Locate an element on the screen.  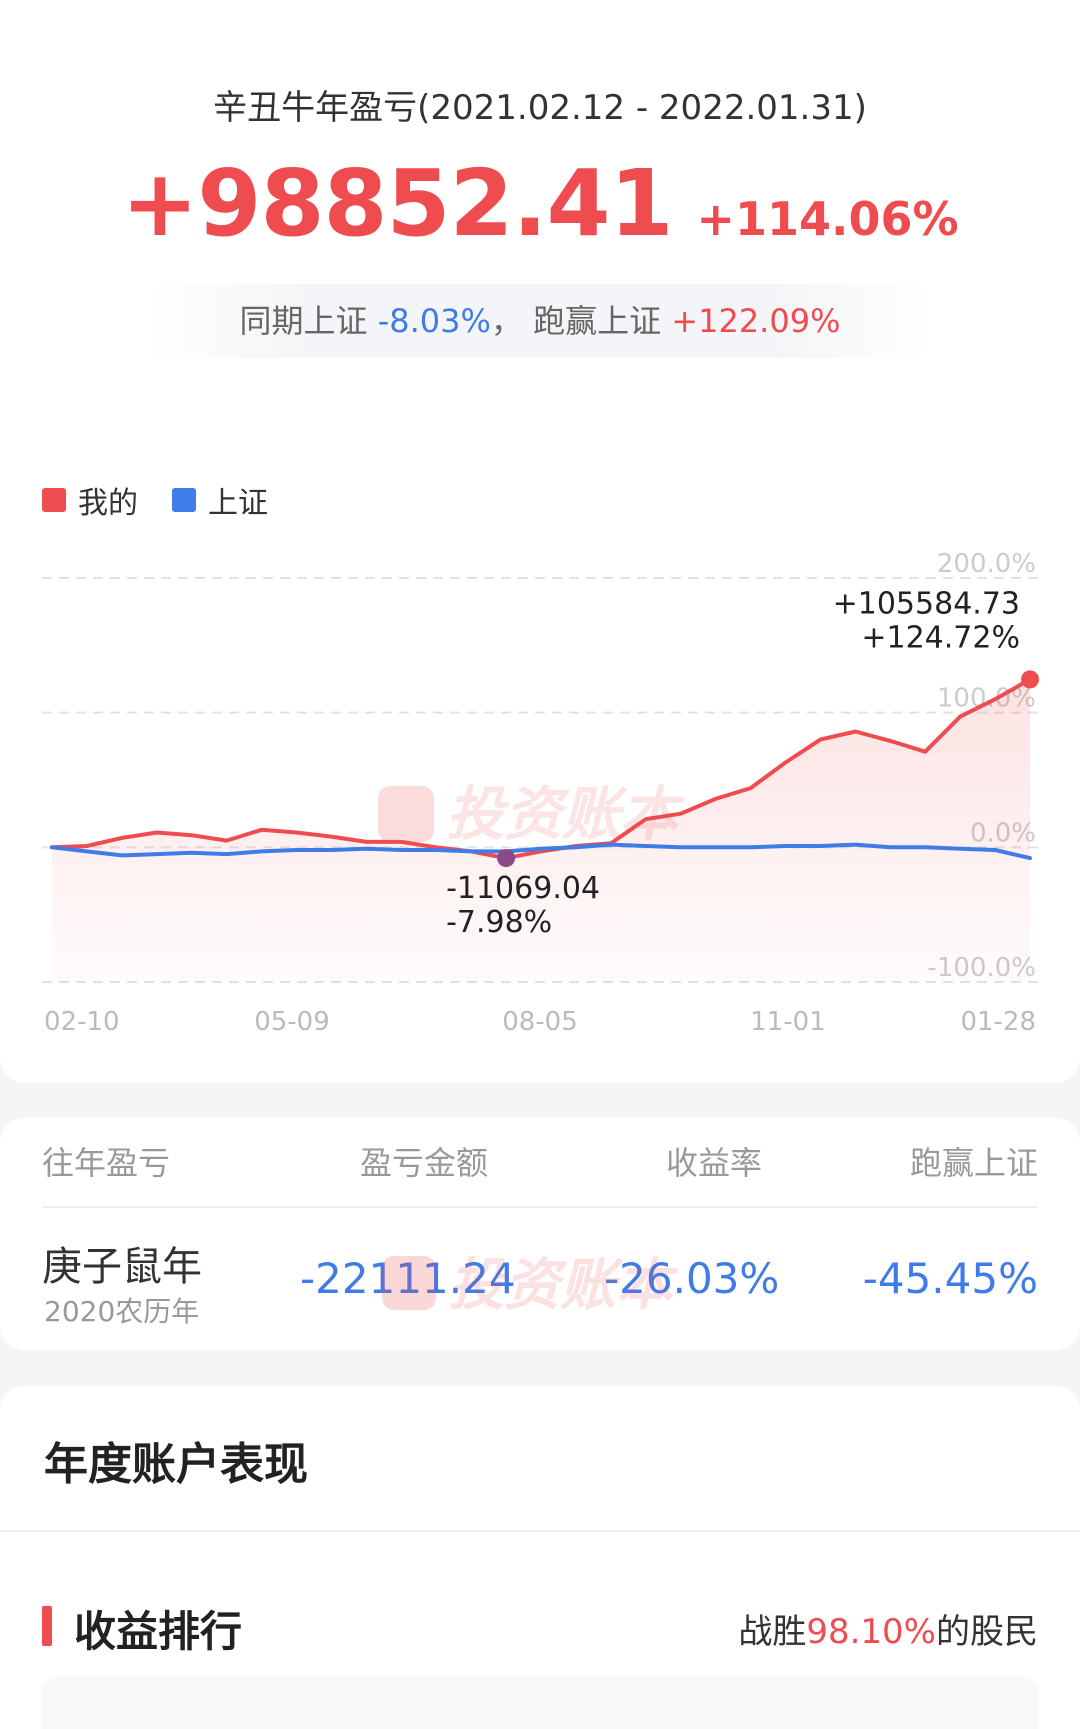
annotation-amount: +105584.73 is located at coordinates (926, 603).